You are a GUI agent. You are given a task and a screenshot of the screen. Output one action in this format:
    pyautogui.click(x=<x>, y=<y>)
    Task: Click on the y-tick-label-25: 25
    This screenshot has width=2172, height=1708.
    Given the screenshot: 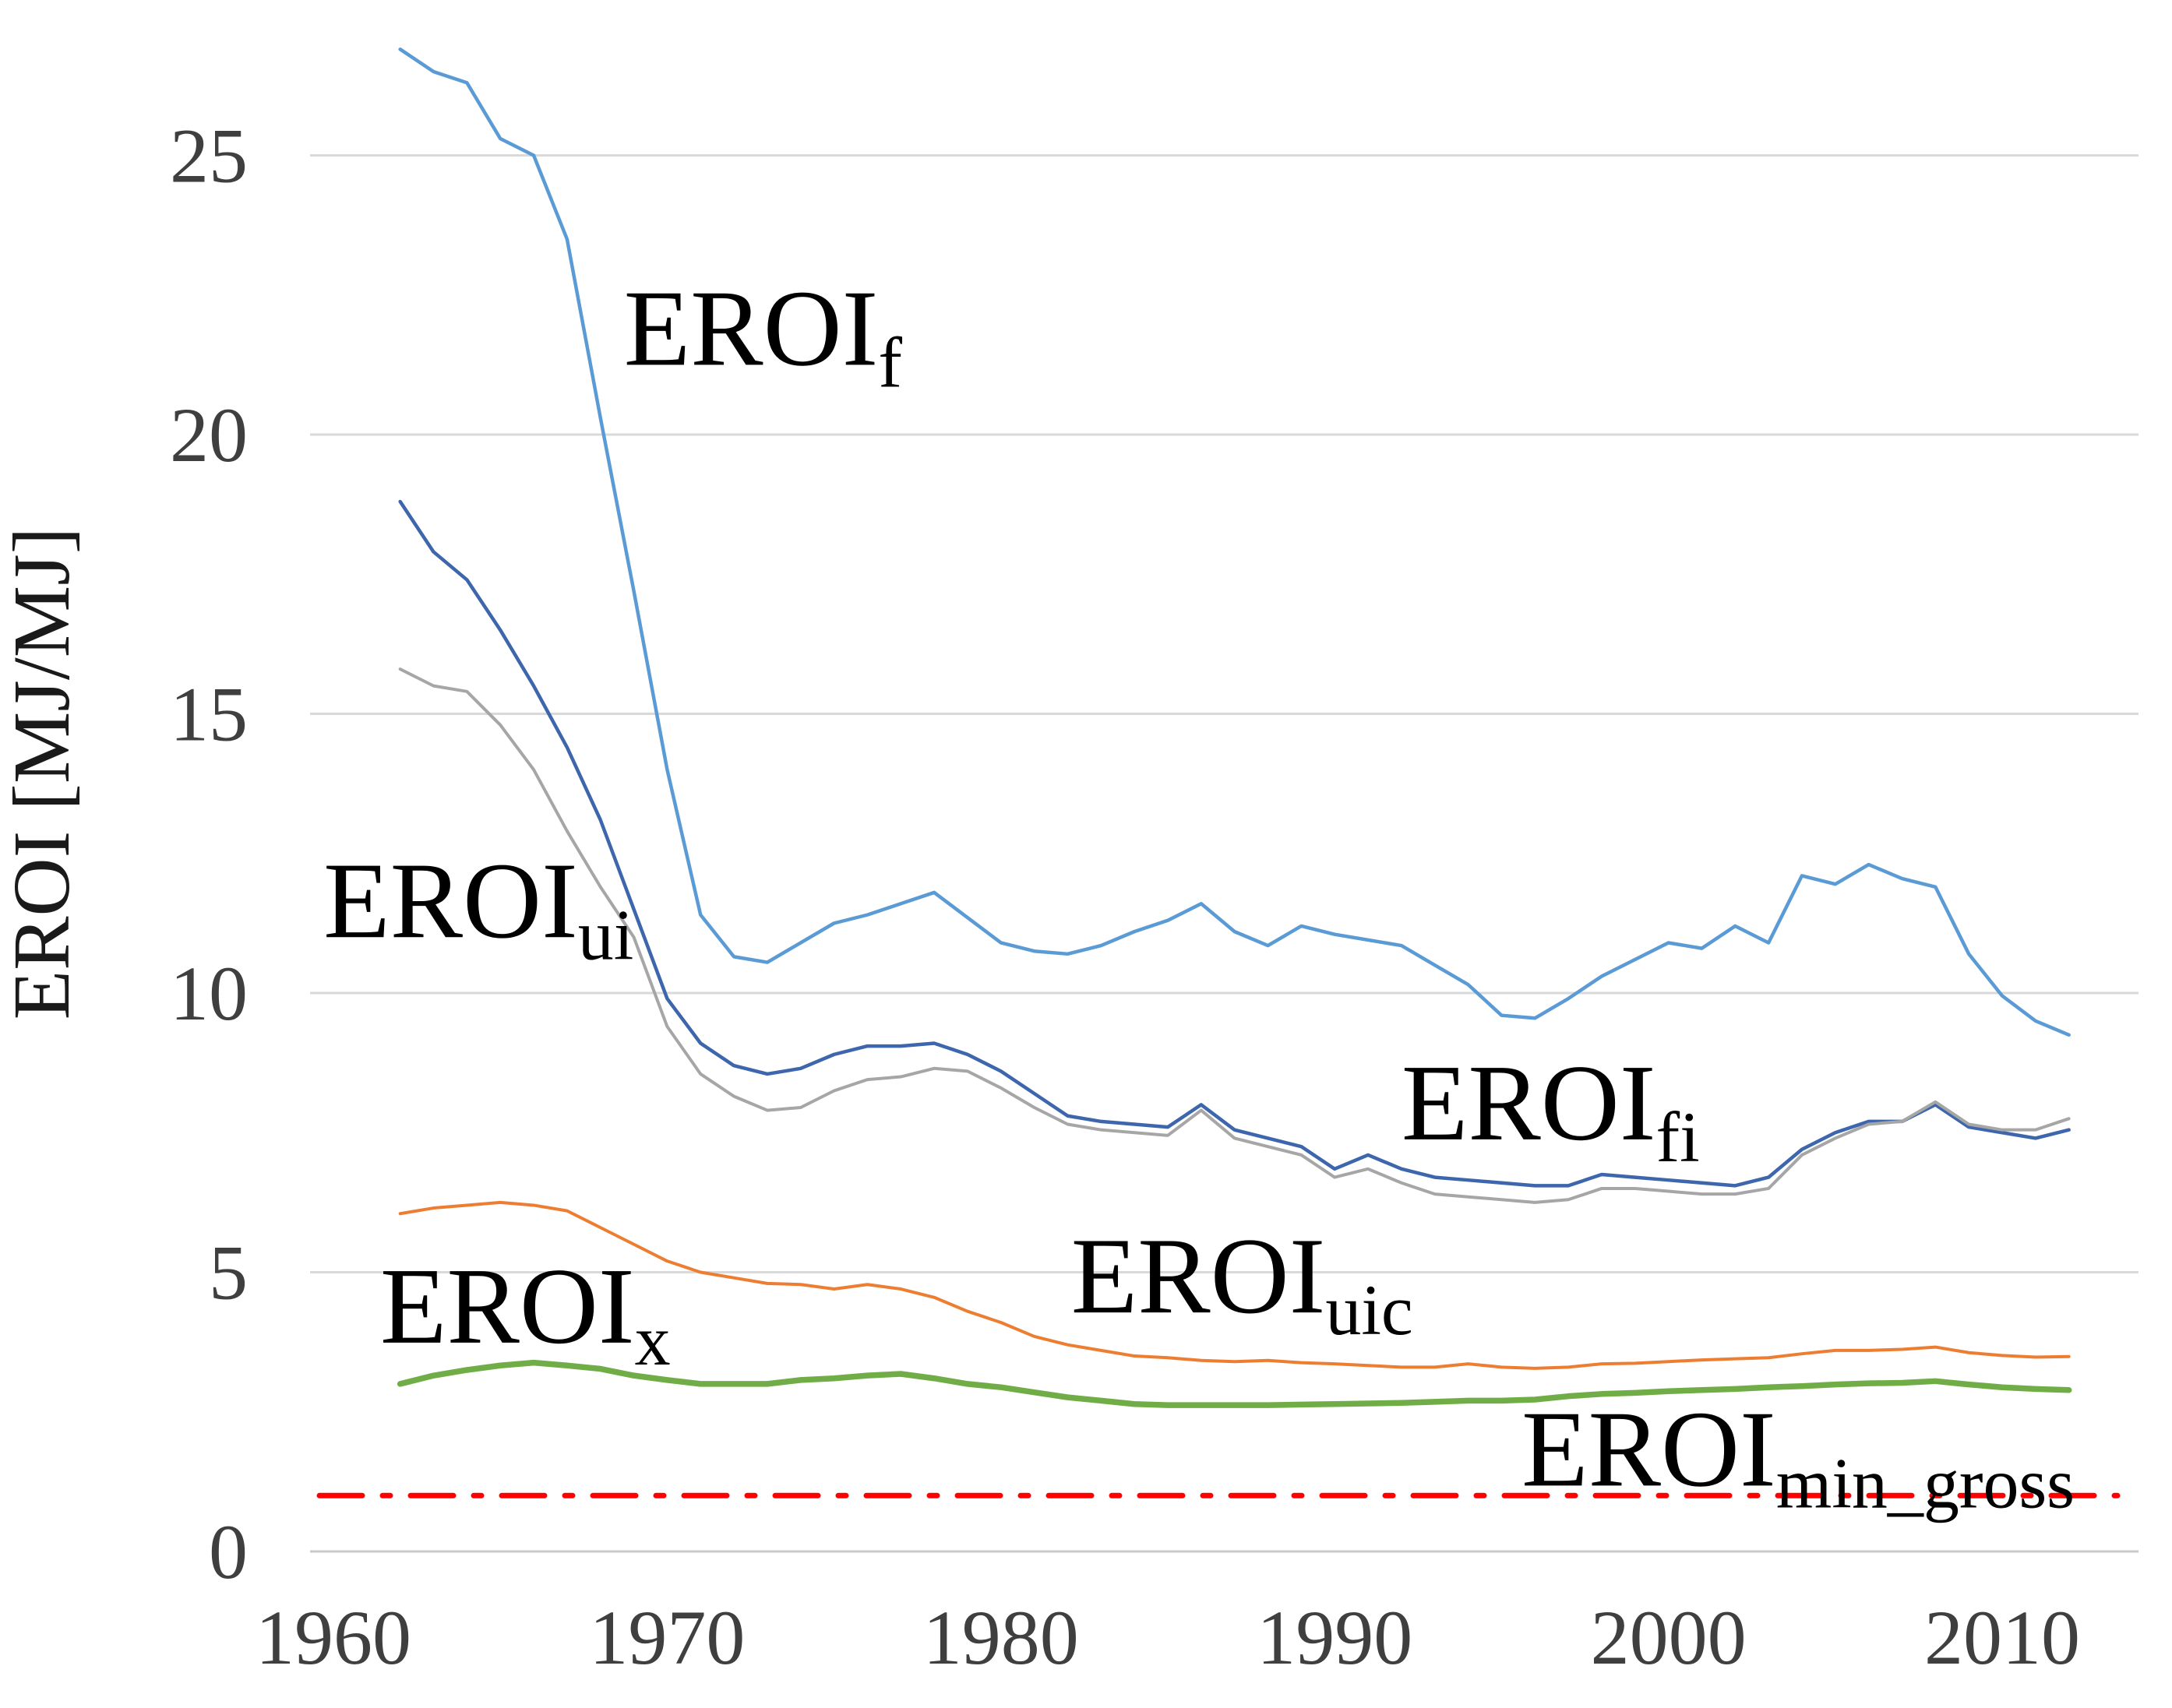 What is the action you would take?
    pyautogui.click(x=209, y=156)
    